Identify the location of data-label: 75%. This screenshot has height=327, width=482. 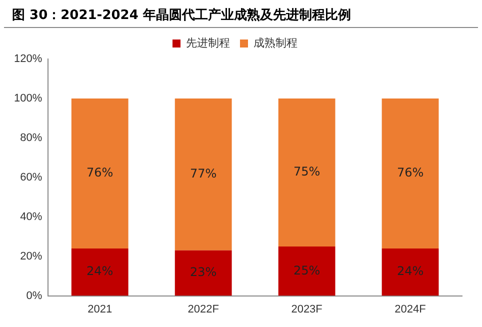
(306, 171).